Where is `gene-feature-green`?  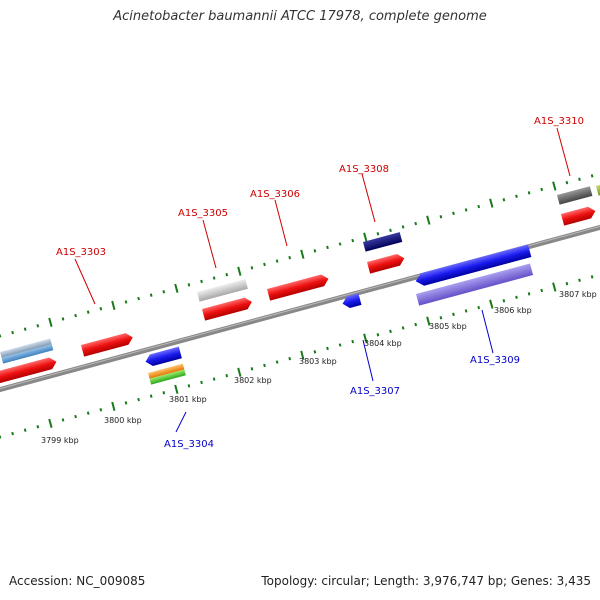 gene-feature-green is located at coordinates (167, 377).